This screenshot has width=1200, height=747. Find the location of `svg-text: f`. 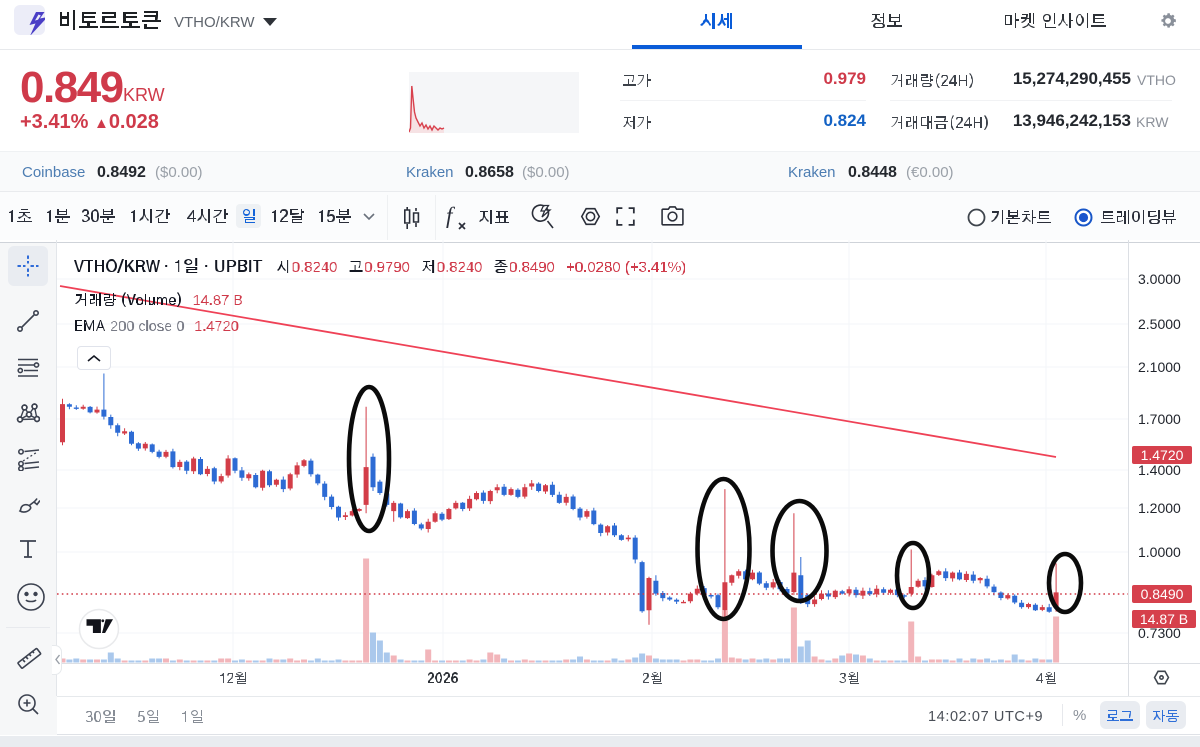

svg-text: f is located at coordinates (451, 215).